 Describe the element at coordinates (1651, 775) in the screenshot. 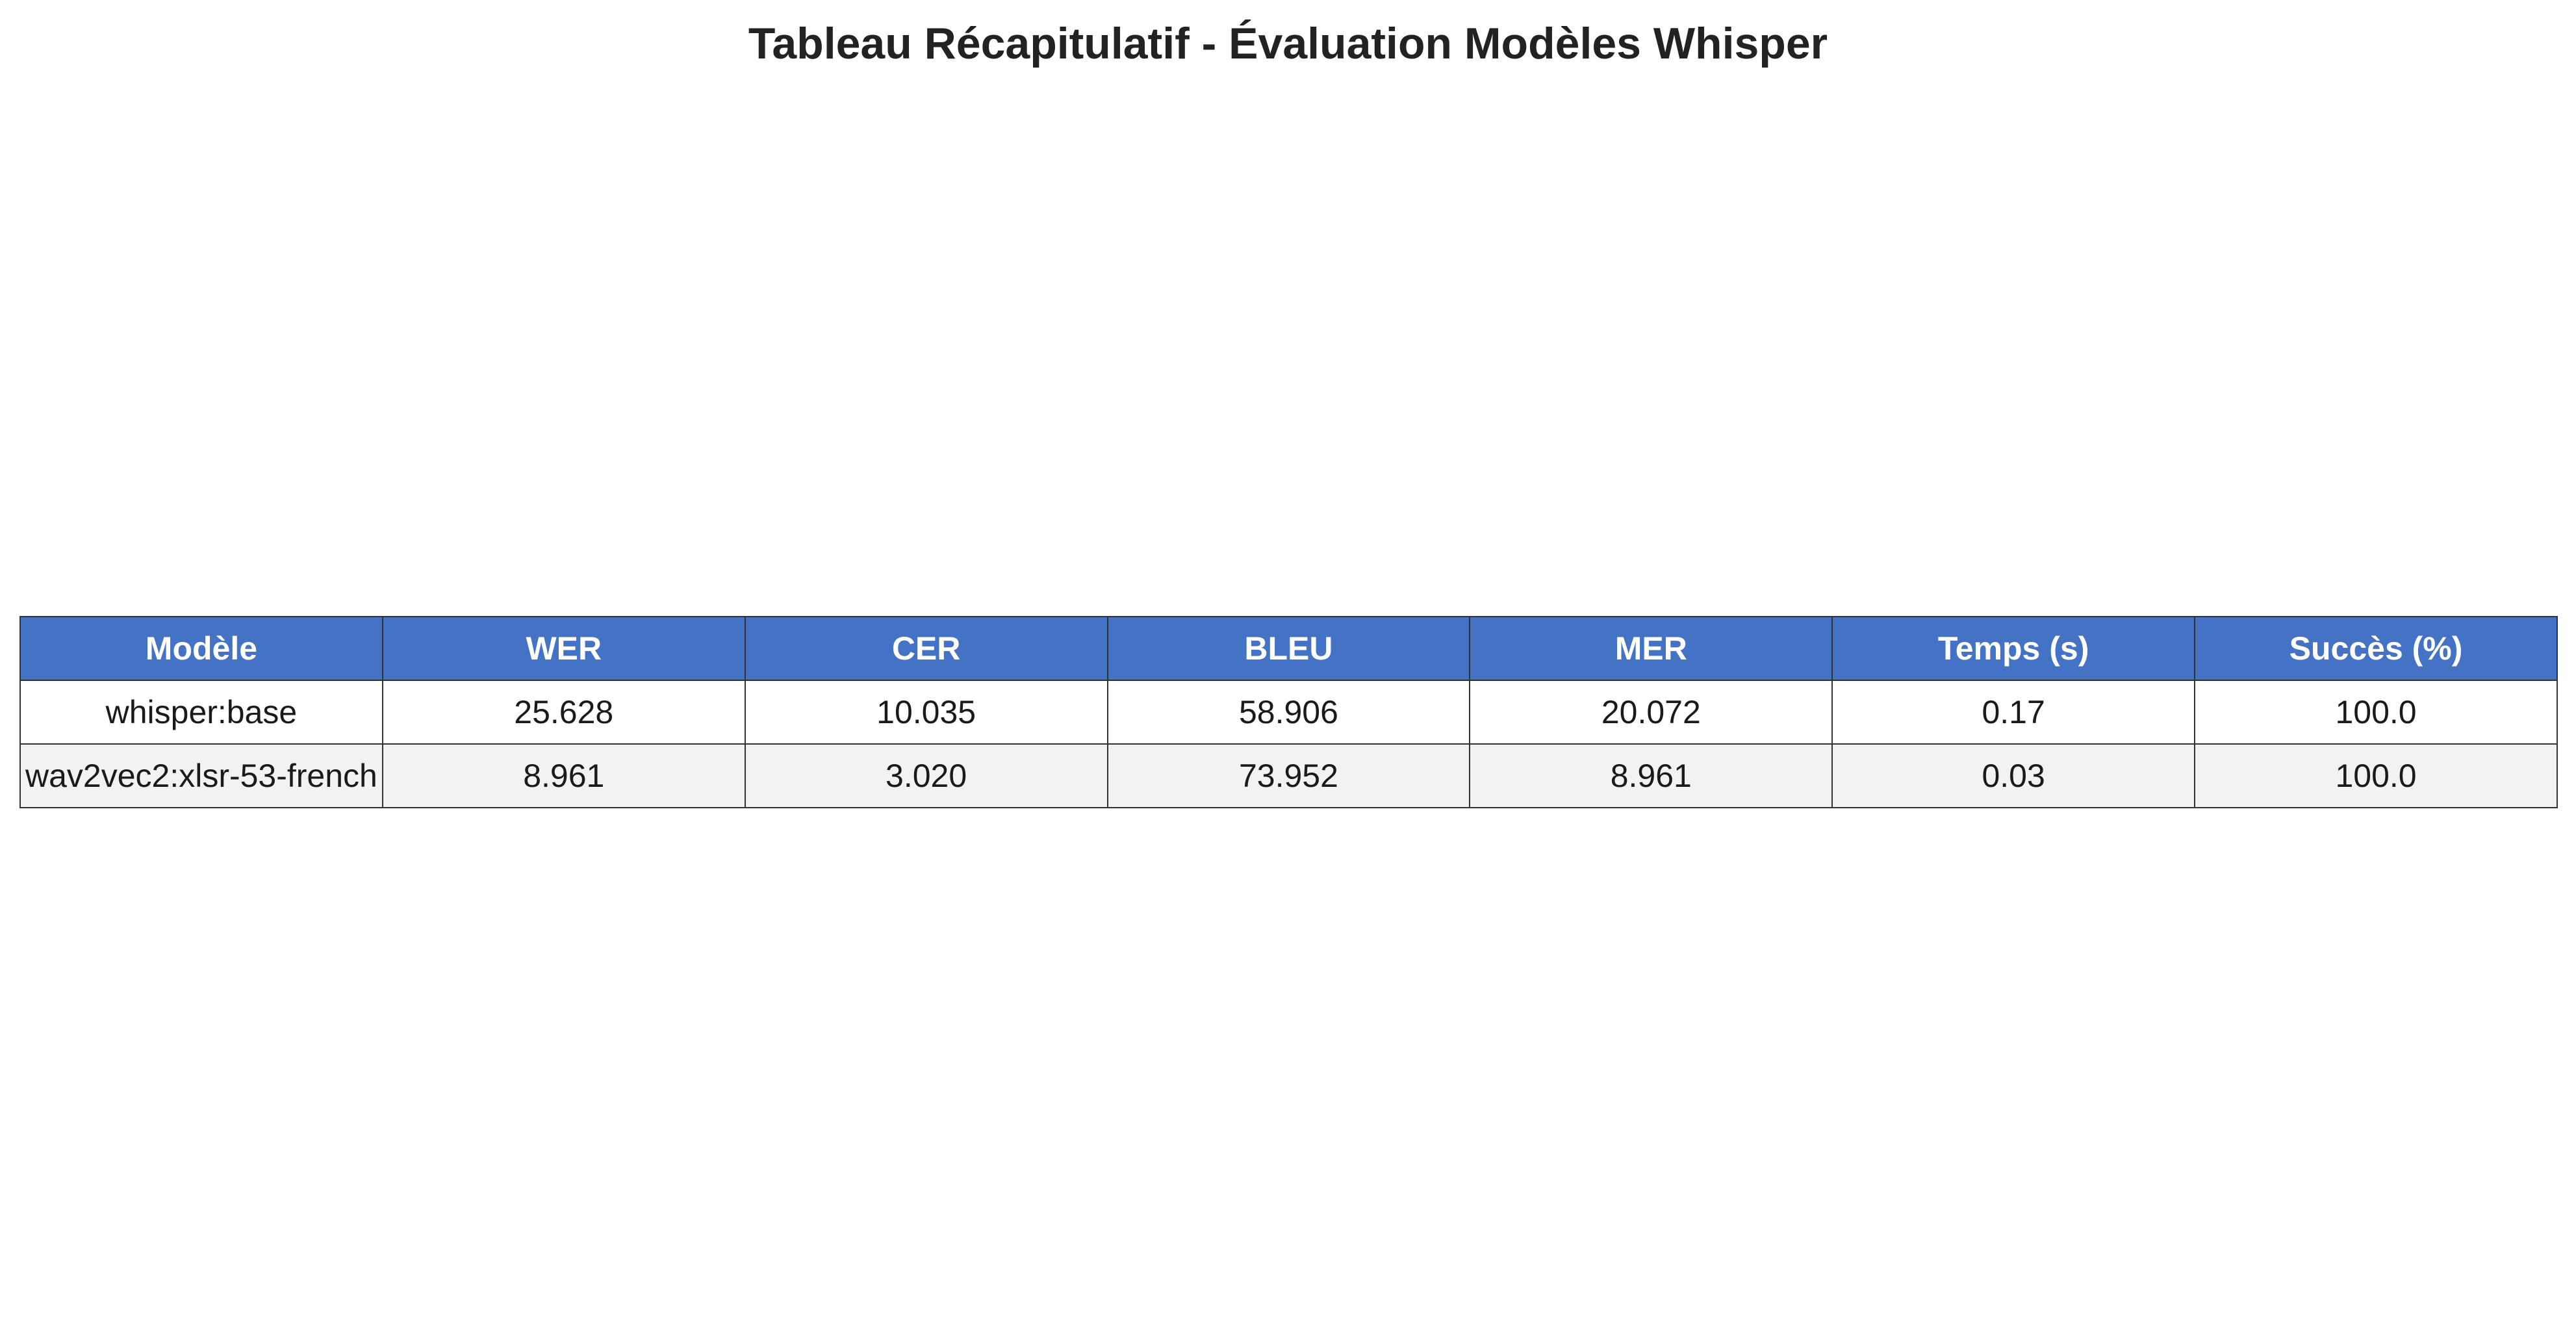

I see `cell-mer: 8.961` at that location.